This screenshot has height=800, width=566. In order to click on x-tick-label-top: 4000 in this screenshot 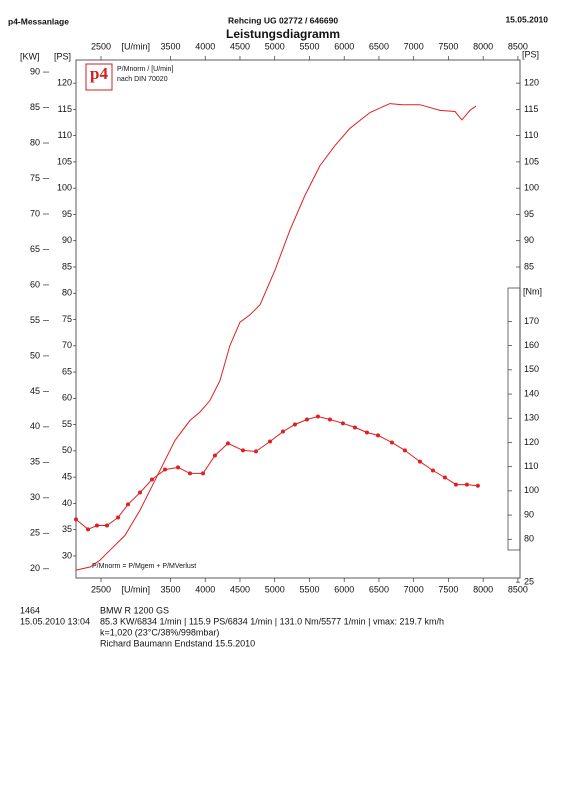, I will do `click(205, 46)`.